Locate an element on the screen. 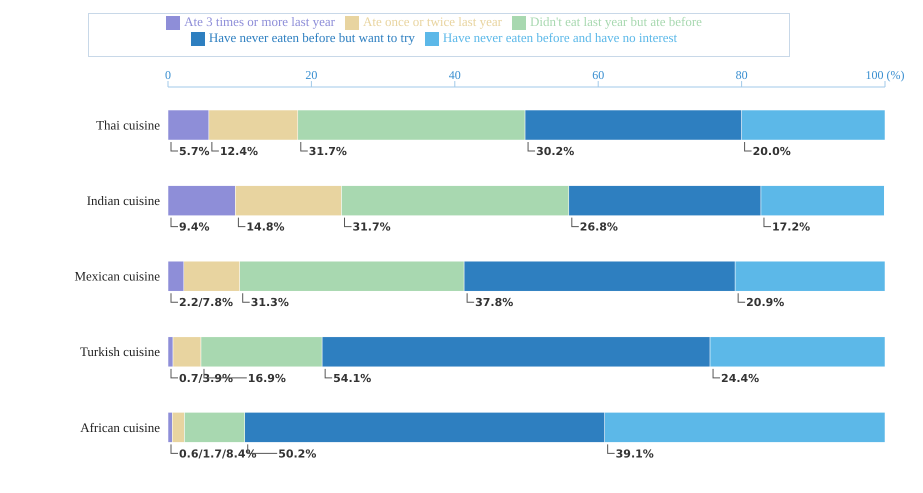 The image size is (923, 493). legend-label: Have never eaten before and have no interest is located at coordinates (560, 38).